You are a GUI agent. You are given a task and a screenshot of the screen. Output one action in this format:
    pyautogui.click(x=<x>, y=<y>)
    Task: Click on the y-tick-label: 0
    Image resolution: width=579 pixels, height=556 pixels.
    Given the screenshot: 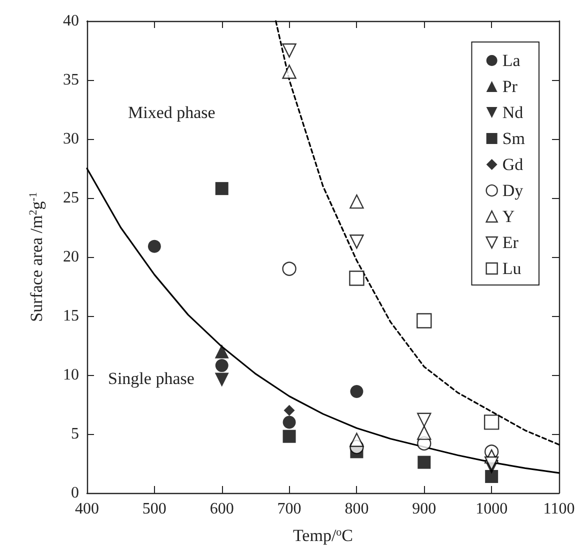 What is the action you would take?
    pyautogui.click(x=75, y=493)
    